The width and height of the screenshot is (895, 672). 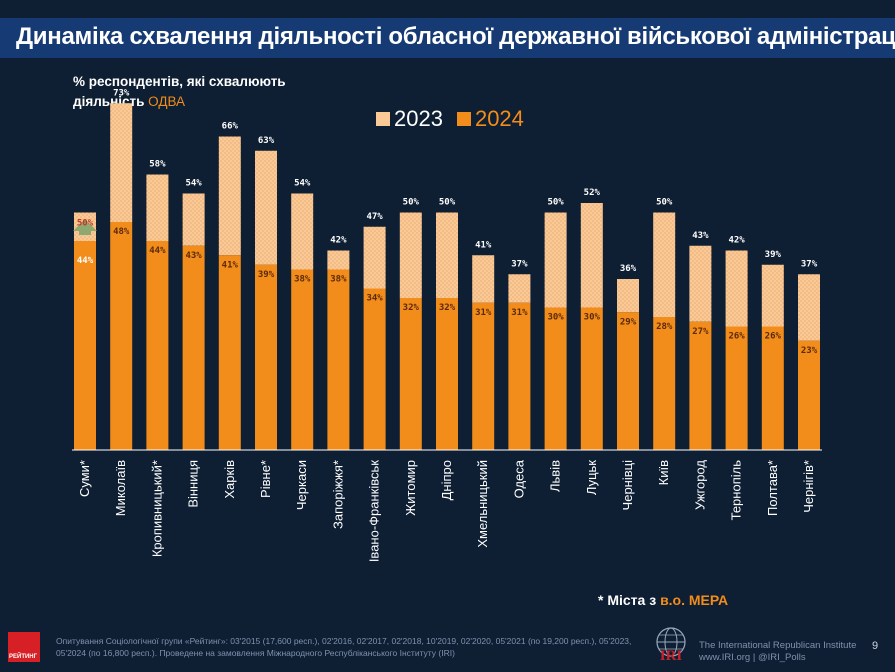 I want to click on data-label-2023: 63%, so click(x=266, y=141).